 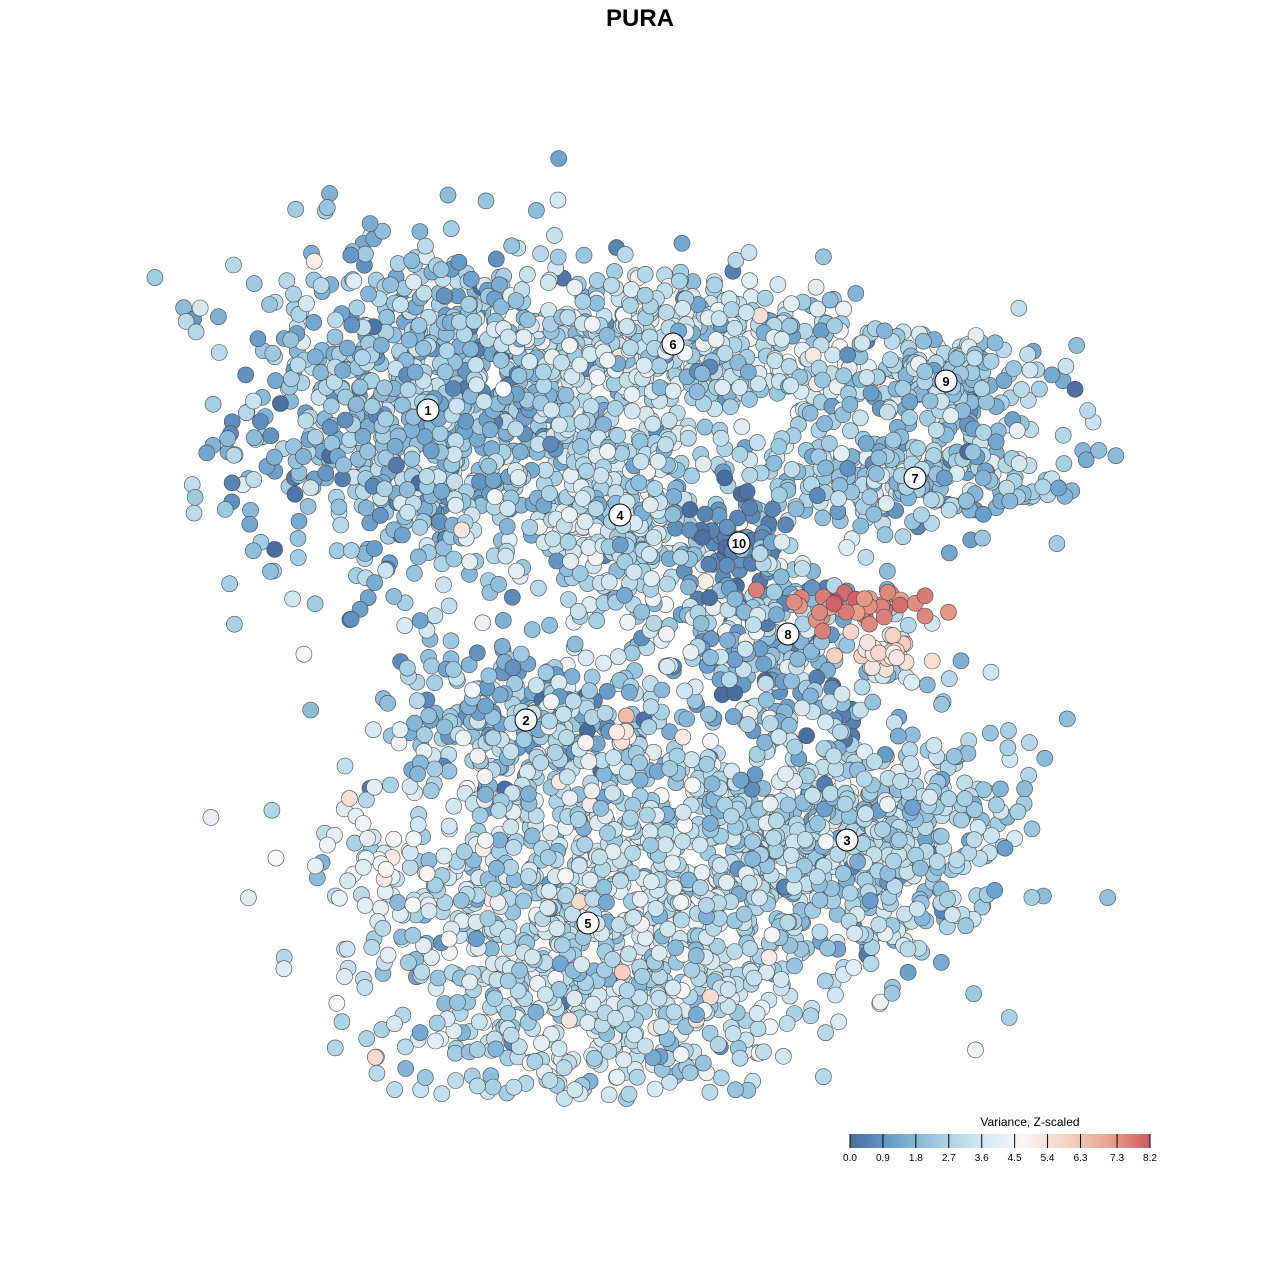 I want to click on cluster-label-text: 10, so click(x=739, y=543).